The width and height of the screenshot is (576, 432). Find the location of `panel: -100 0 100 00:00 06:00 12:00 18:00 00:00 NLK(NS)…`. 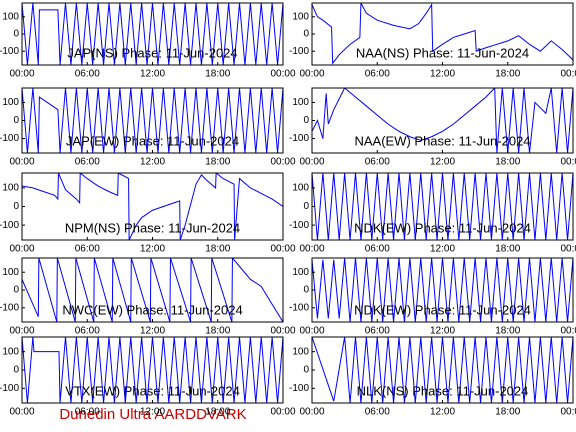

panel: -100 0 100 00:00 06:00 12:00 18:00 00:00 NLK(NS)… is located at coordinates (432, 377).